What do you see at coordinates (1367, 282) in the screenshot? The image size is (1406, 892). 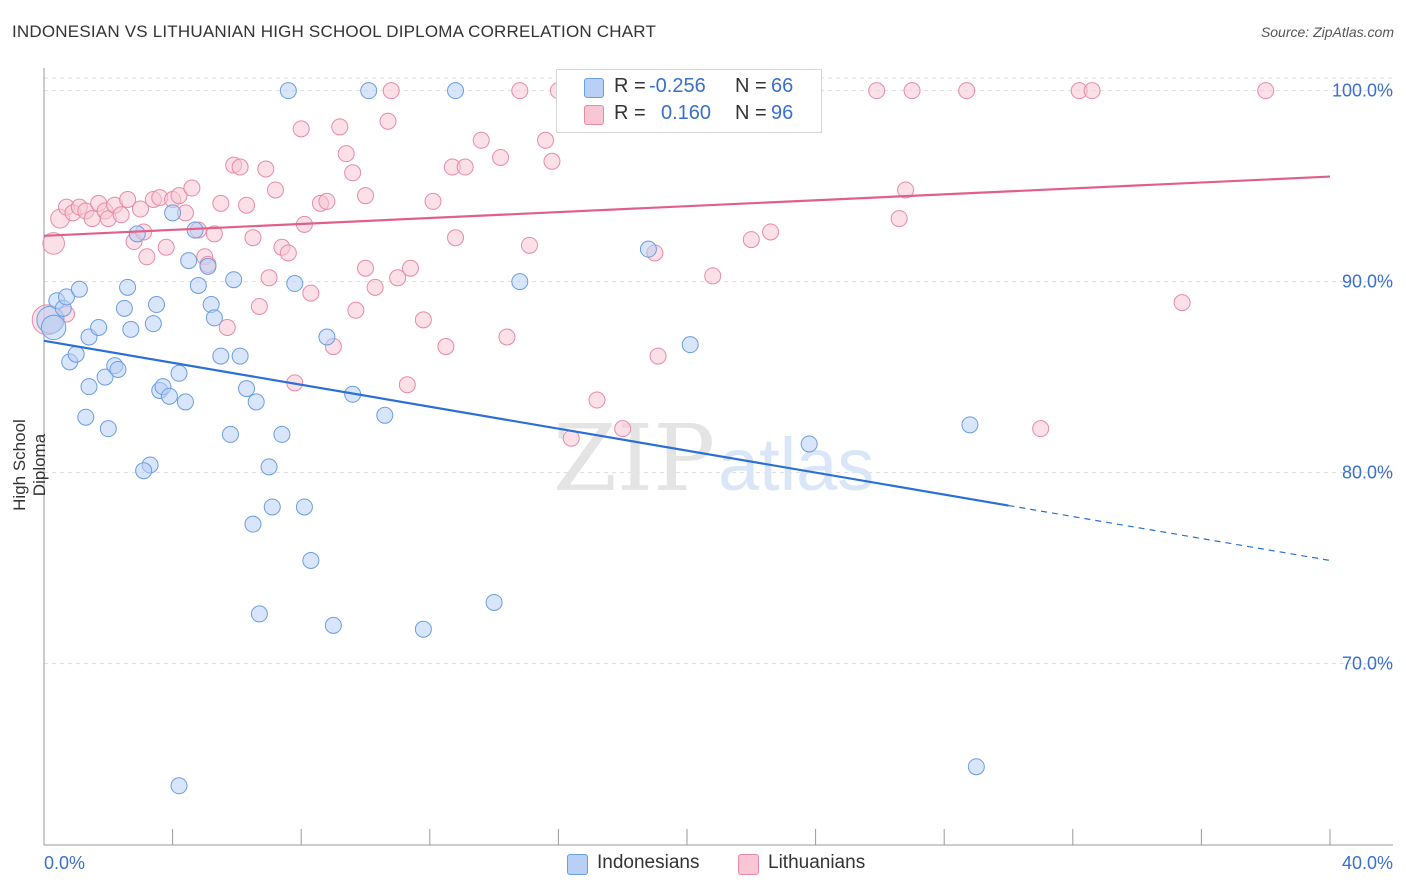 I see `y-tick-label: 90.0%` at bounding box center [1367, 282].